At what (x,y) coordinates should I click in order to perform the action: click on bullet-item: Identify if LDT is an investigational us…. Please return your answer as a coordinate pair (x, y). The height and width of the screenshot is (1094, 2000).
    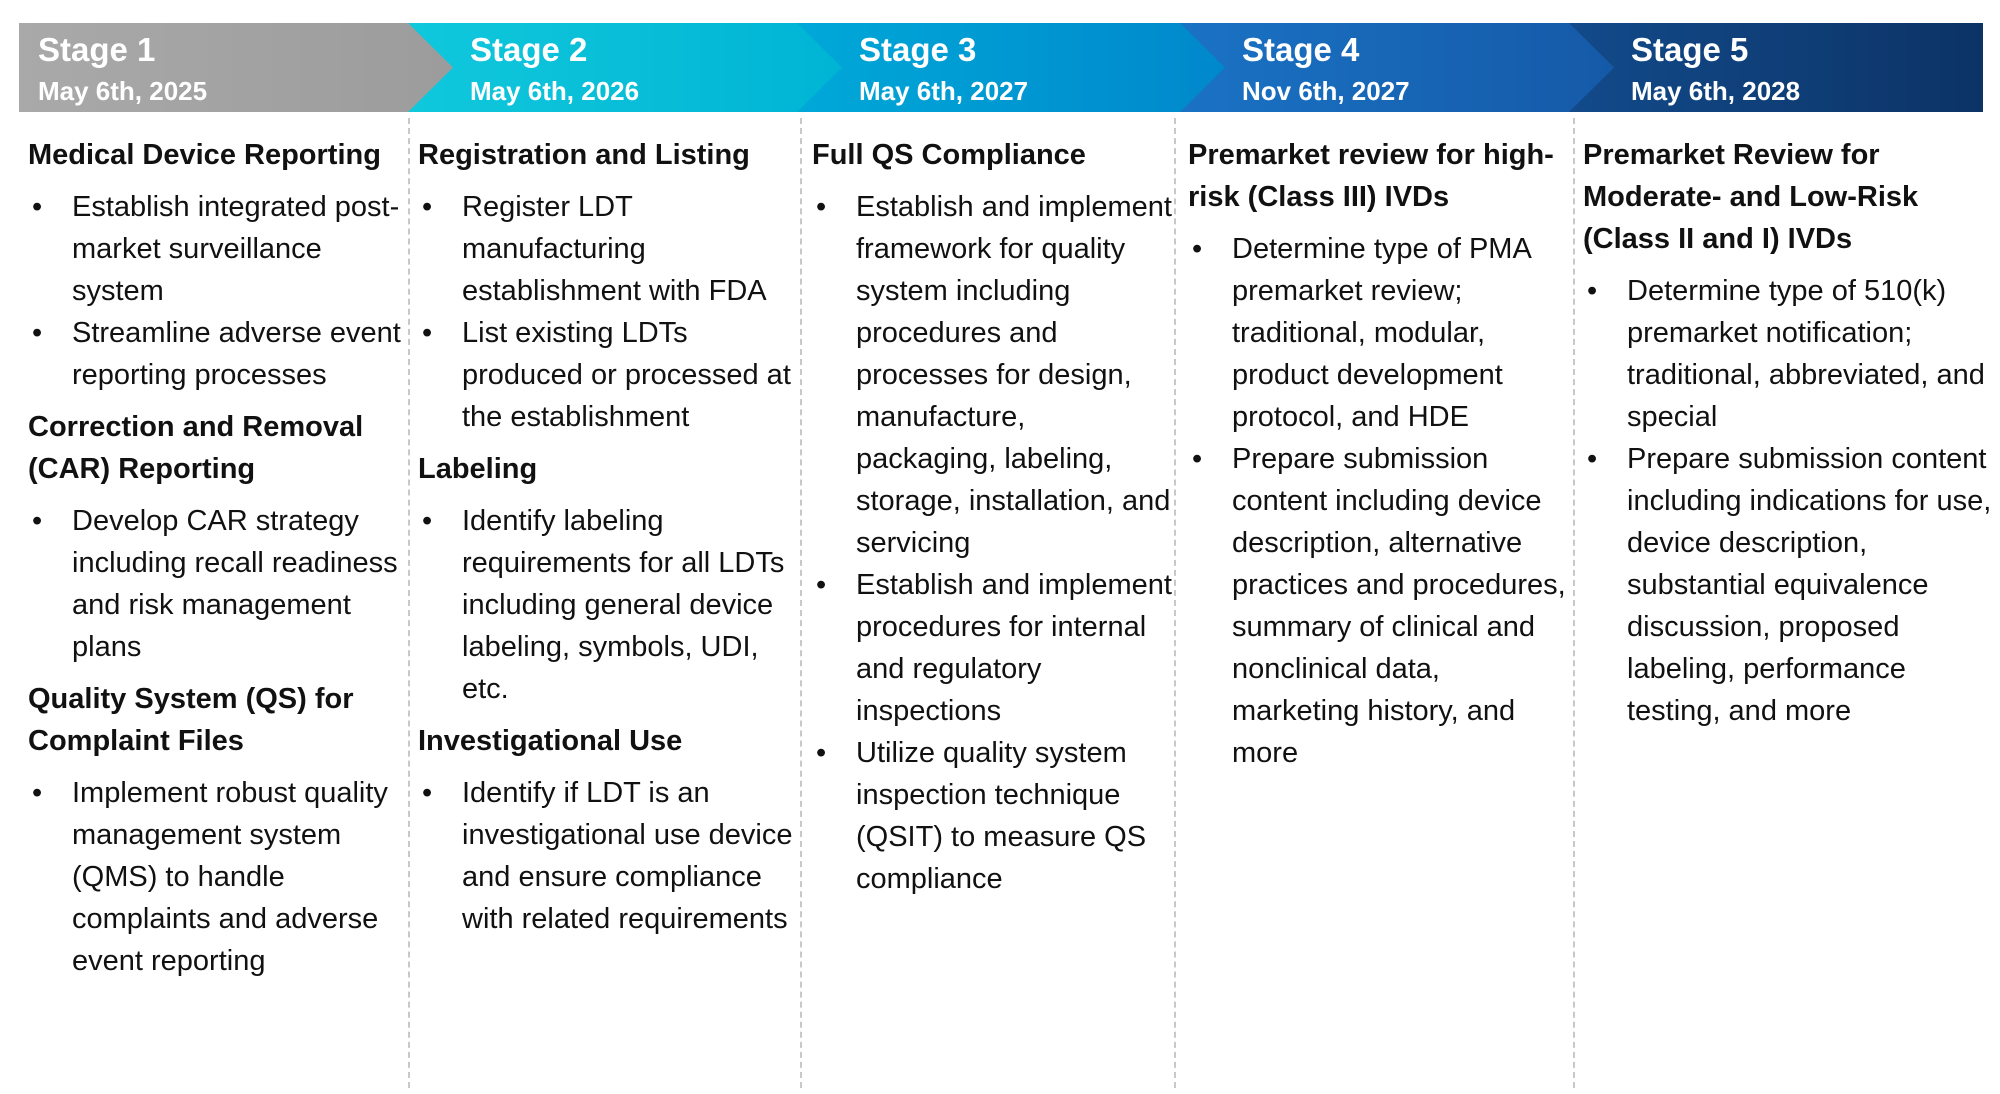
    Looking at the image, I should click on (605, 856).